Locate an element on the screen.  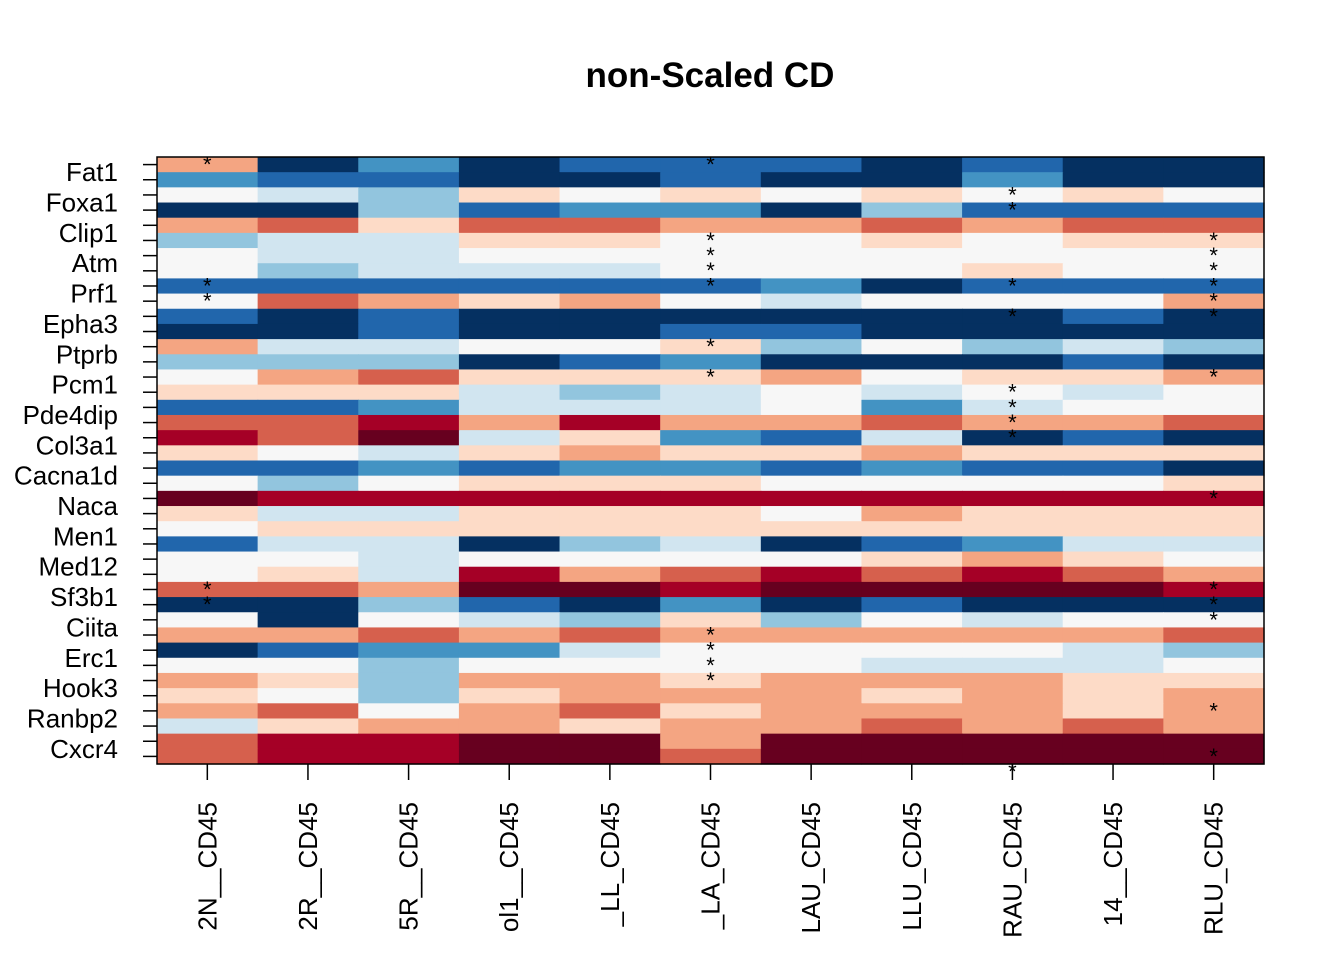
x-tick-label: _LL_CD45 is located at coordinates (610, 864).